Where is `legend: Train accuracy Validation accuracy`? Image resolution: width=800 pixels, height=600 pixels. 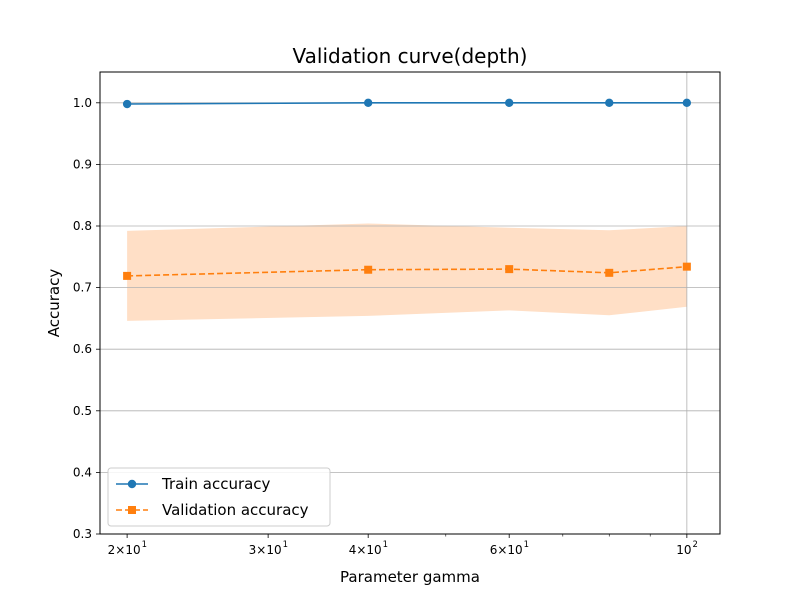
legend: Train accuracy Validation accuracy is located at coordinates (219, 497).